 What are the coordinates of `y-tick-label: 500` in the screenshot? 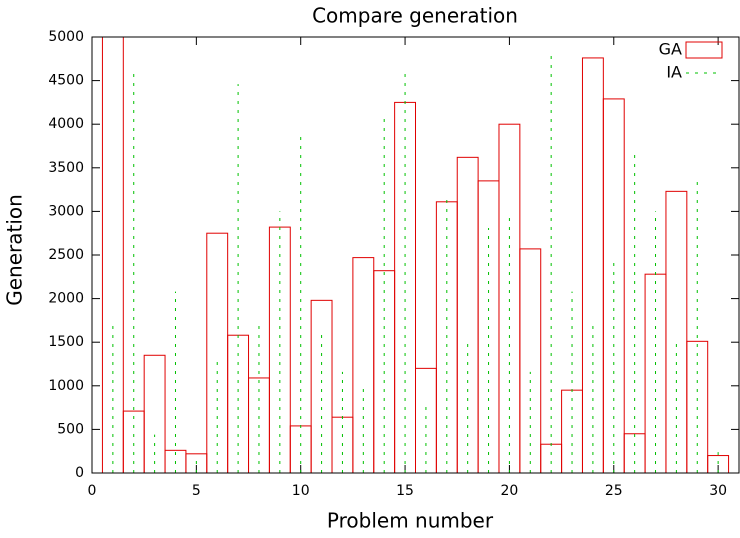 It's located at (70, 429).